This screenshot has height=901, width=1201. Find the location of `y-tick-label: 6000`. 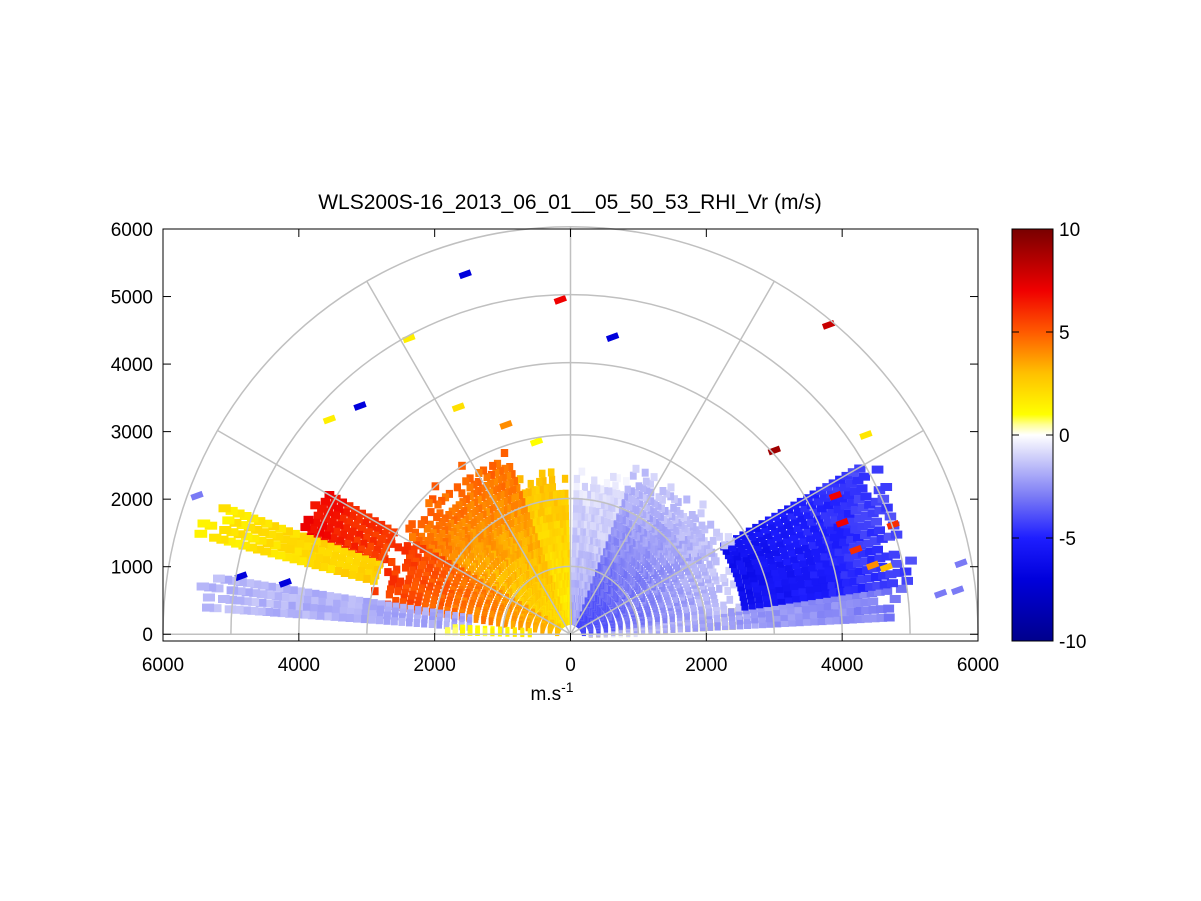

y-tick-label: 6000 is located at coordinates (132, 230).